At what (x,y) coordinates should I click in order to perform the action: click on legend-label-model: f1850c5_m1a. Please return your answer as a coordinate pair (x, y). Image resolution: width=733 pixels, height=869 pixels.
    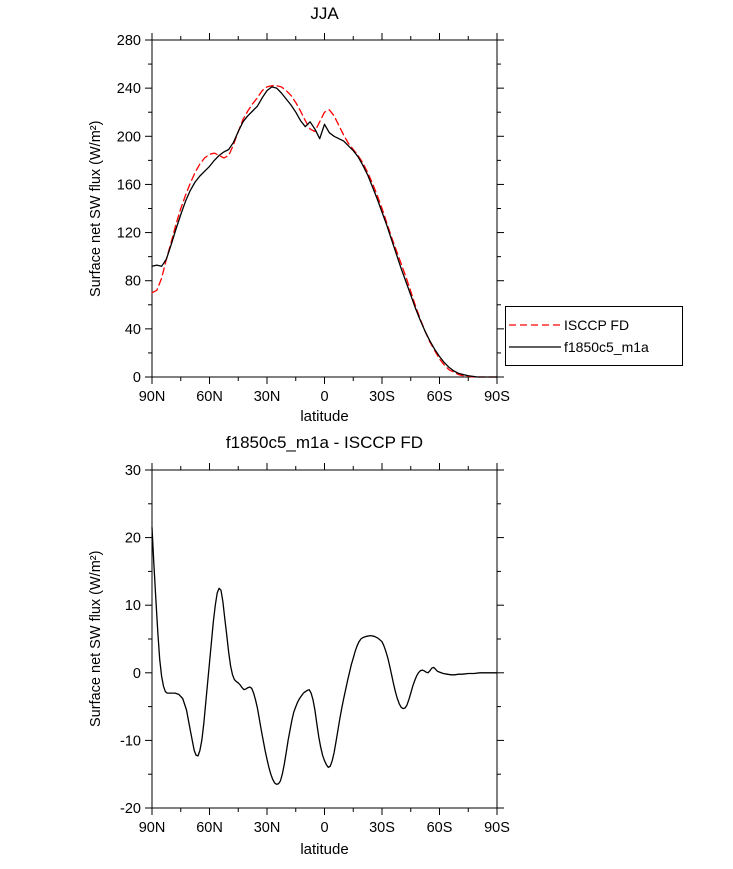
    Looking at the image, I should click on (606, 347).